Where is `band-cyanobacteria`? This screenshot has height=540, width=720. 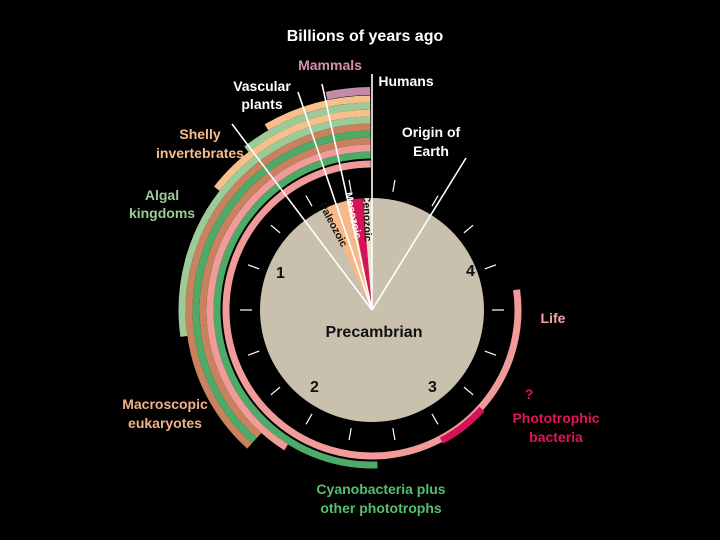
band-cyanobacteria is located at coordinates (295, 310).